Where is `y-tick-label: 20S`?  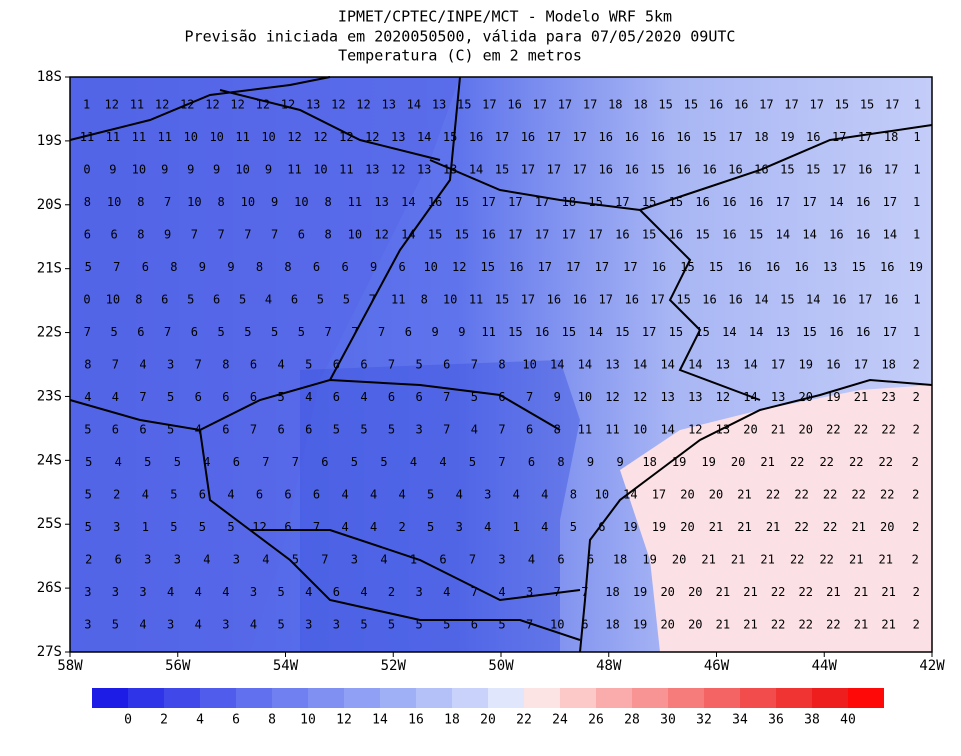 y-tick-label: 20S is located at coordinates (49, 205).